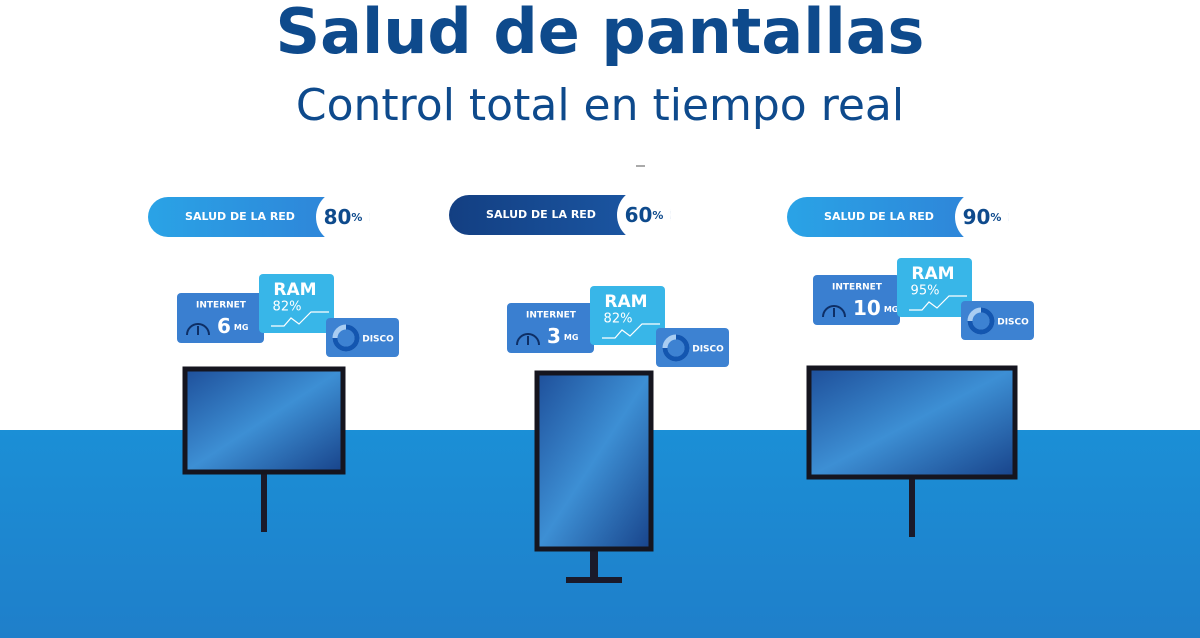  Describe the element at coordinates (224, 326) in the screenshot. I see `internet-number: 6` at that location.